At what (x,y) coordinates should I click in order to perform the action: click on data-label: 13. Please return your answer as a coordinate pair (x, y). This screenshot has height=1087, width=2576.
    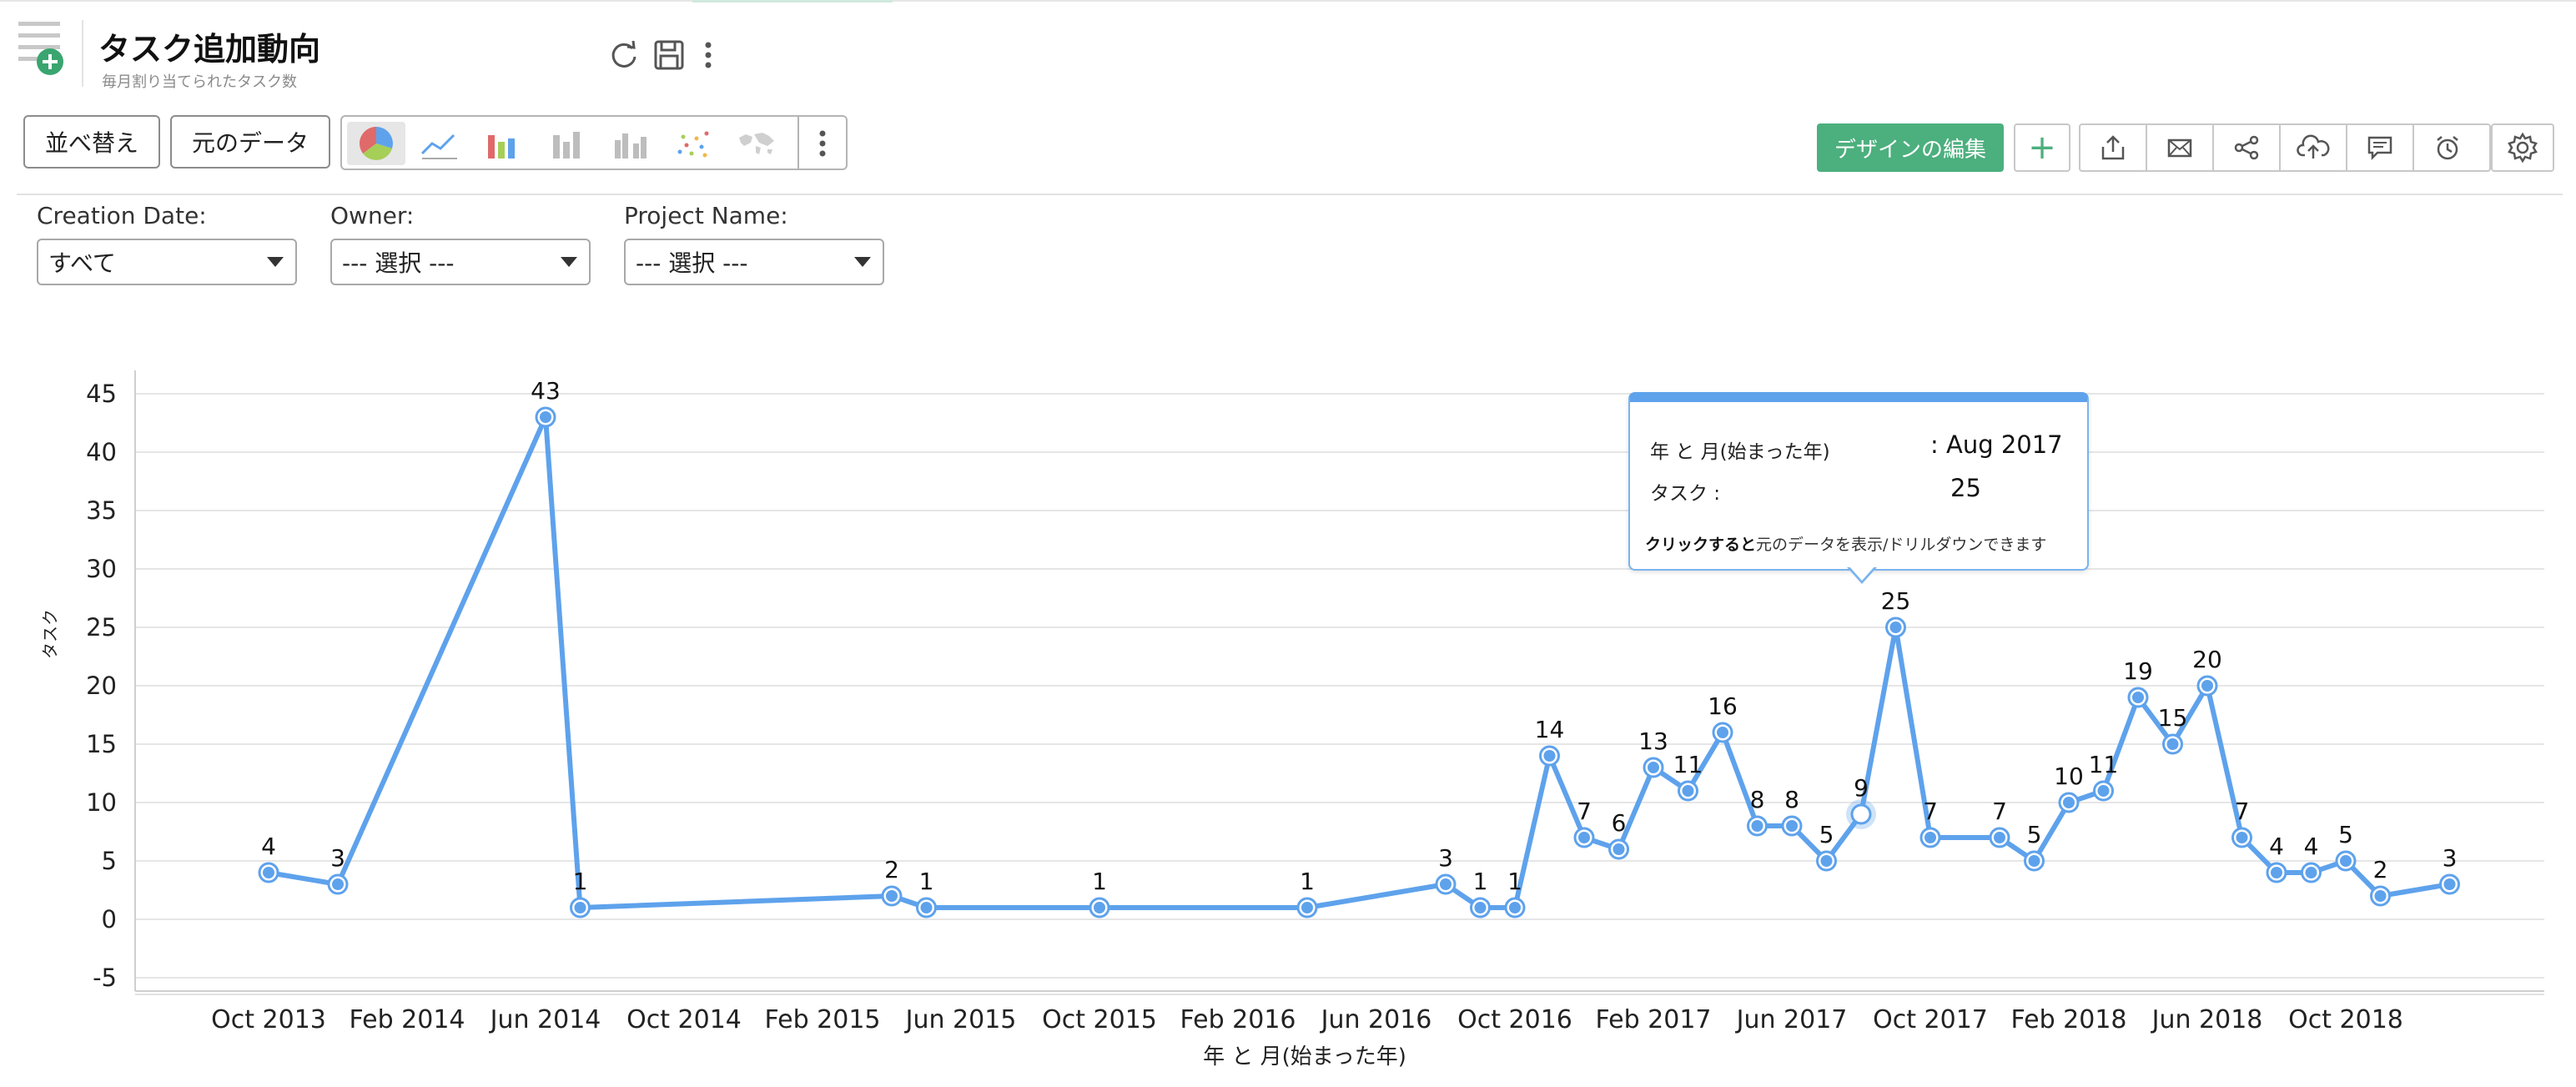
    Looking at the image, I should click on (1653, 741).